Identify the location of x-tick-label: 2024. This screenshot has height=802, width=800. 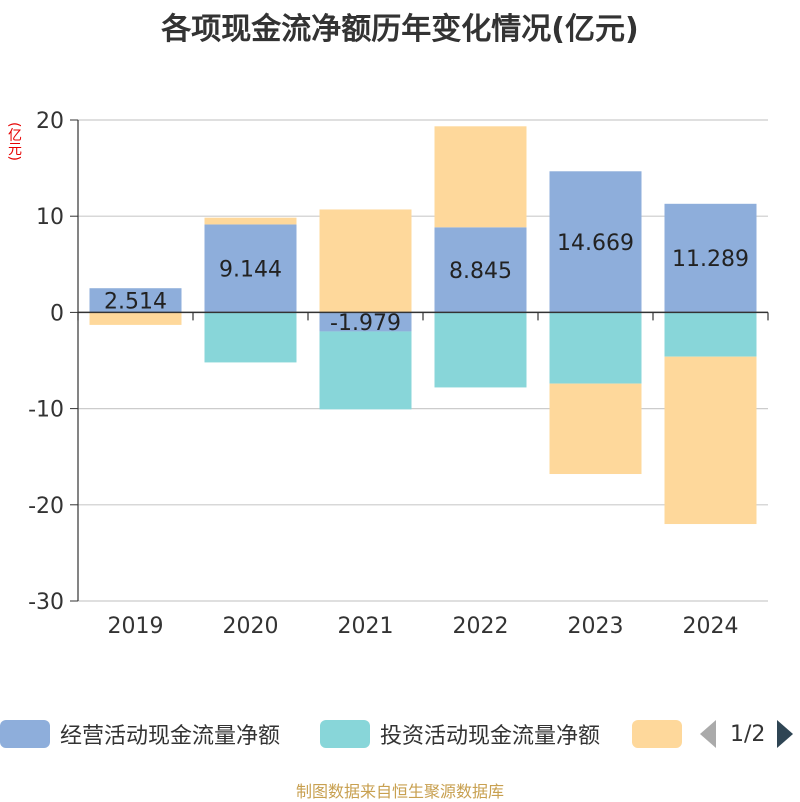
(711, 626).